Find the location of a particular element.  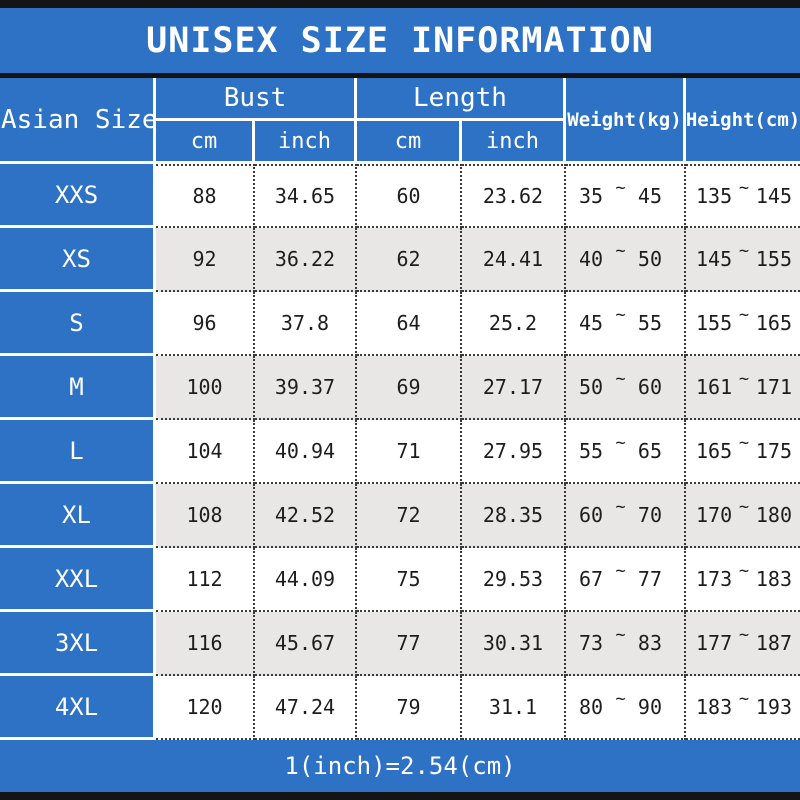

size-label: XXS is located at coordinates (78, 196).